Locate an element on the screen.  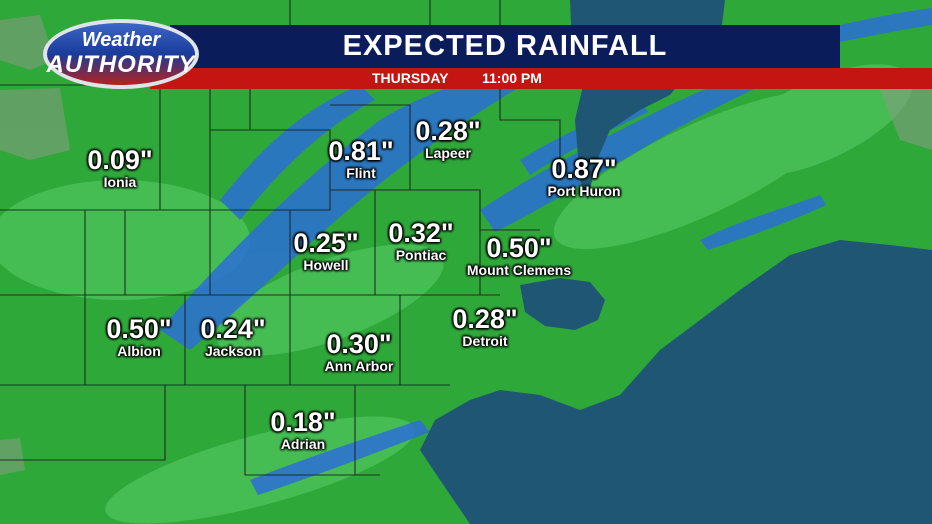
city-label: 0.50" Albion is located at coordinates (138, 337).